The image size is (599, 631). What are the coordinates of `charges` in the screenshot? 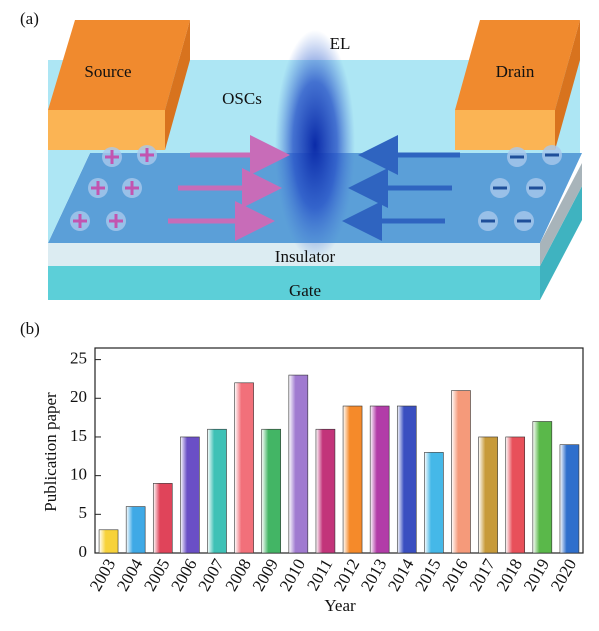 It's located at (316, 188).